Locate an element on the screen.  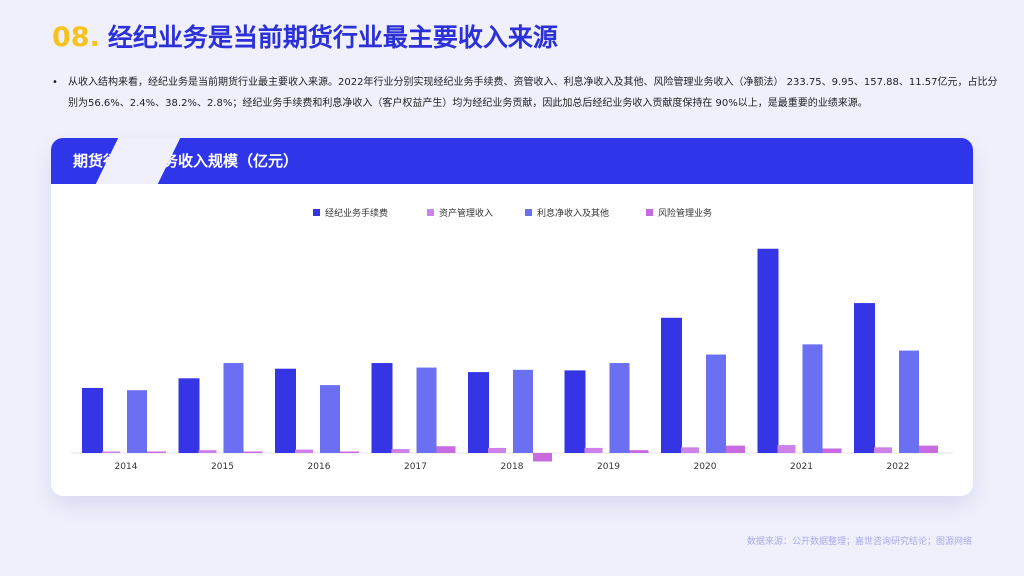
x-tick-label: 2014 is located at coordinates (126, 467).